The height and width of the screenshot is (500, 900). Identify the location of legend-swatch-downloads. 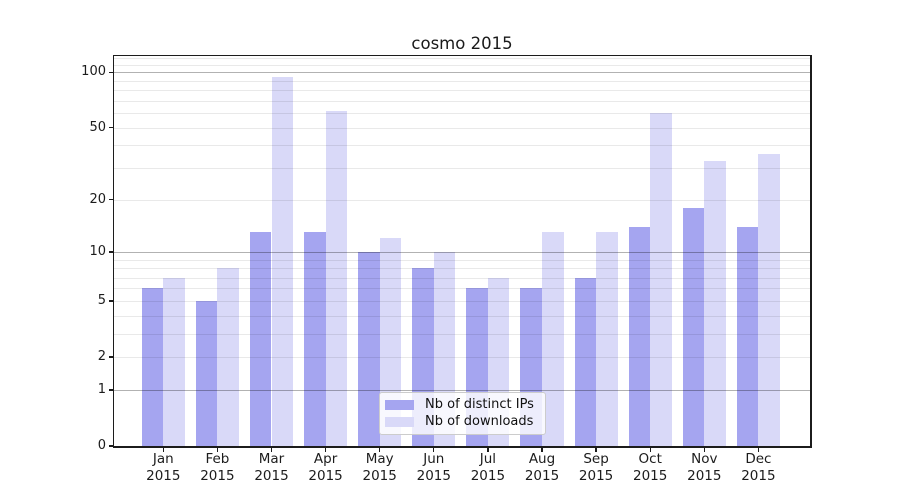
(399, 422).